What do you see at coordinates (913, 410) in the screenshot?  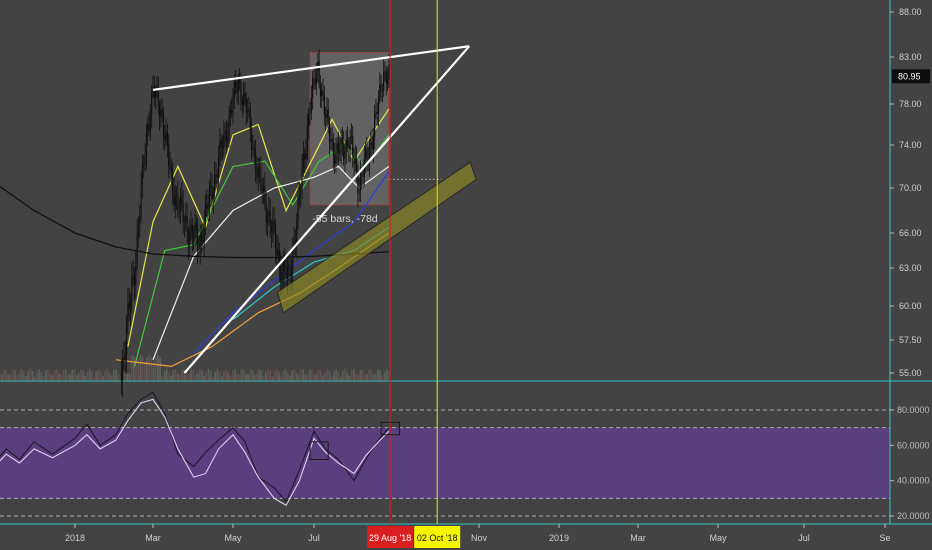 I see `rsi-tick-label: 80.0000` at bounding box center [913, 410].